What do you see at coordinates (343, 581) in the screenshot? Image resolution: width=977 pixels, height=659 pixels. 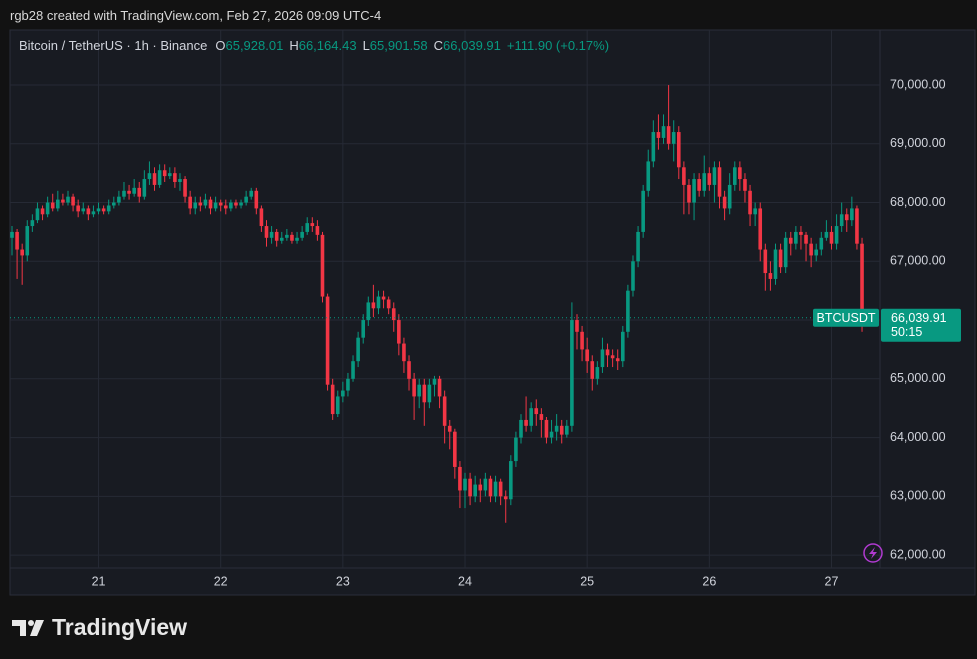 I see `x-tick-label: 23` at bounding box center [343, 581].